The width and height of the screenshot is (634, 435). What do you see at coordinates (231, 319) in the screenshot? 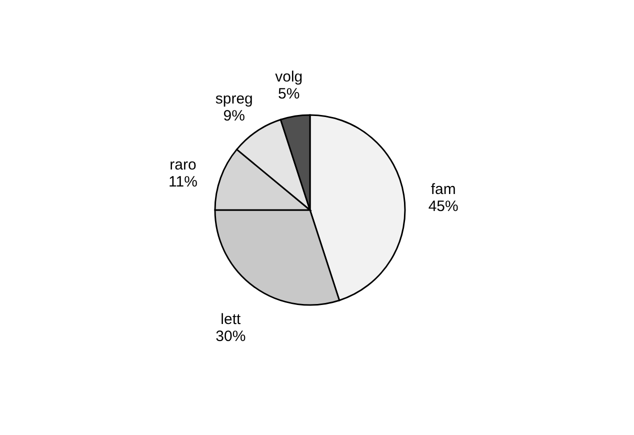
I see `slice-label: lett` at bounding box center [231, 319].